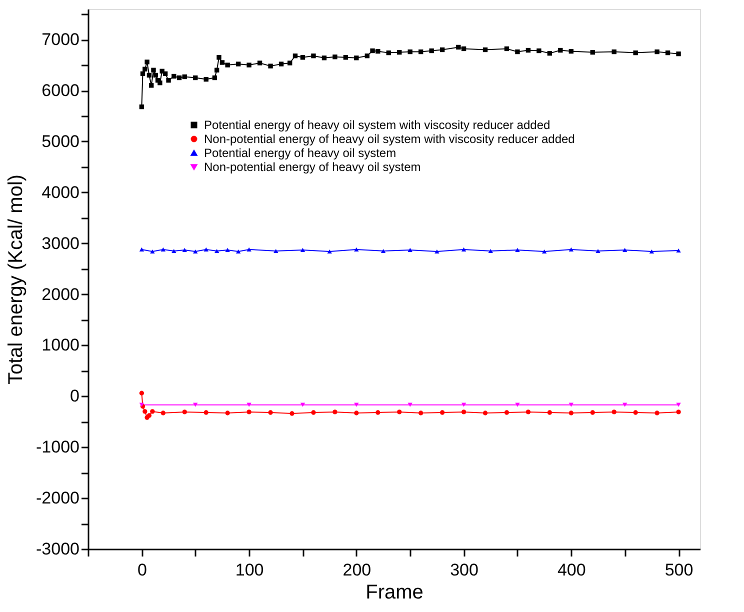 The width and height of the screenshot is (744, 612). Describe the element at coordinates (61, 345) in the screenshot. I see `y-tick-label: 1000` at that location.